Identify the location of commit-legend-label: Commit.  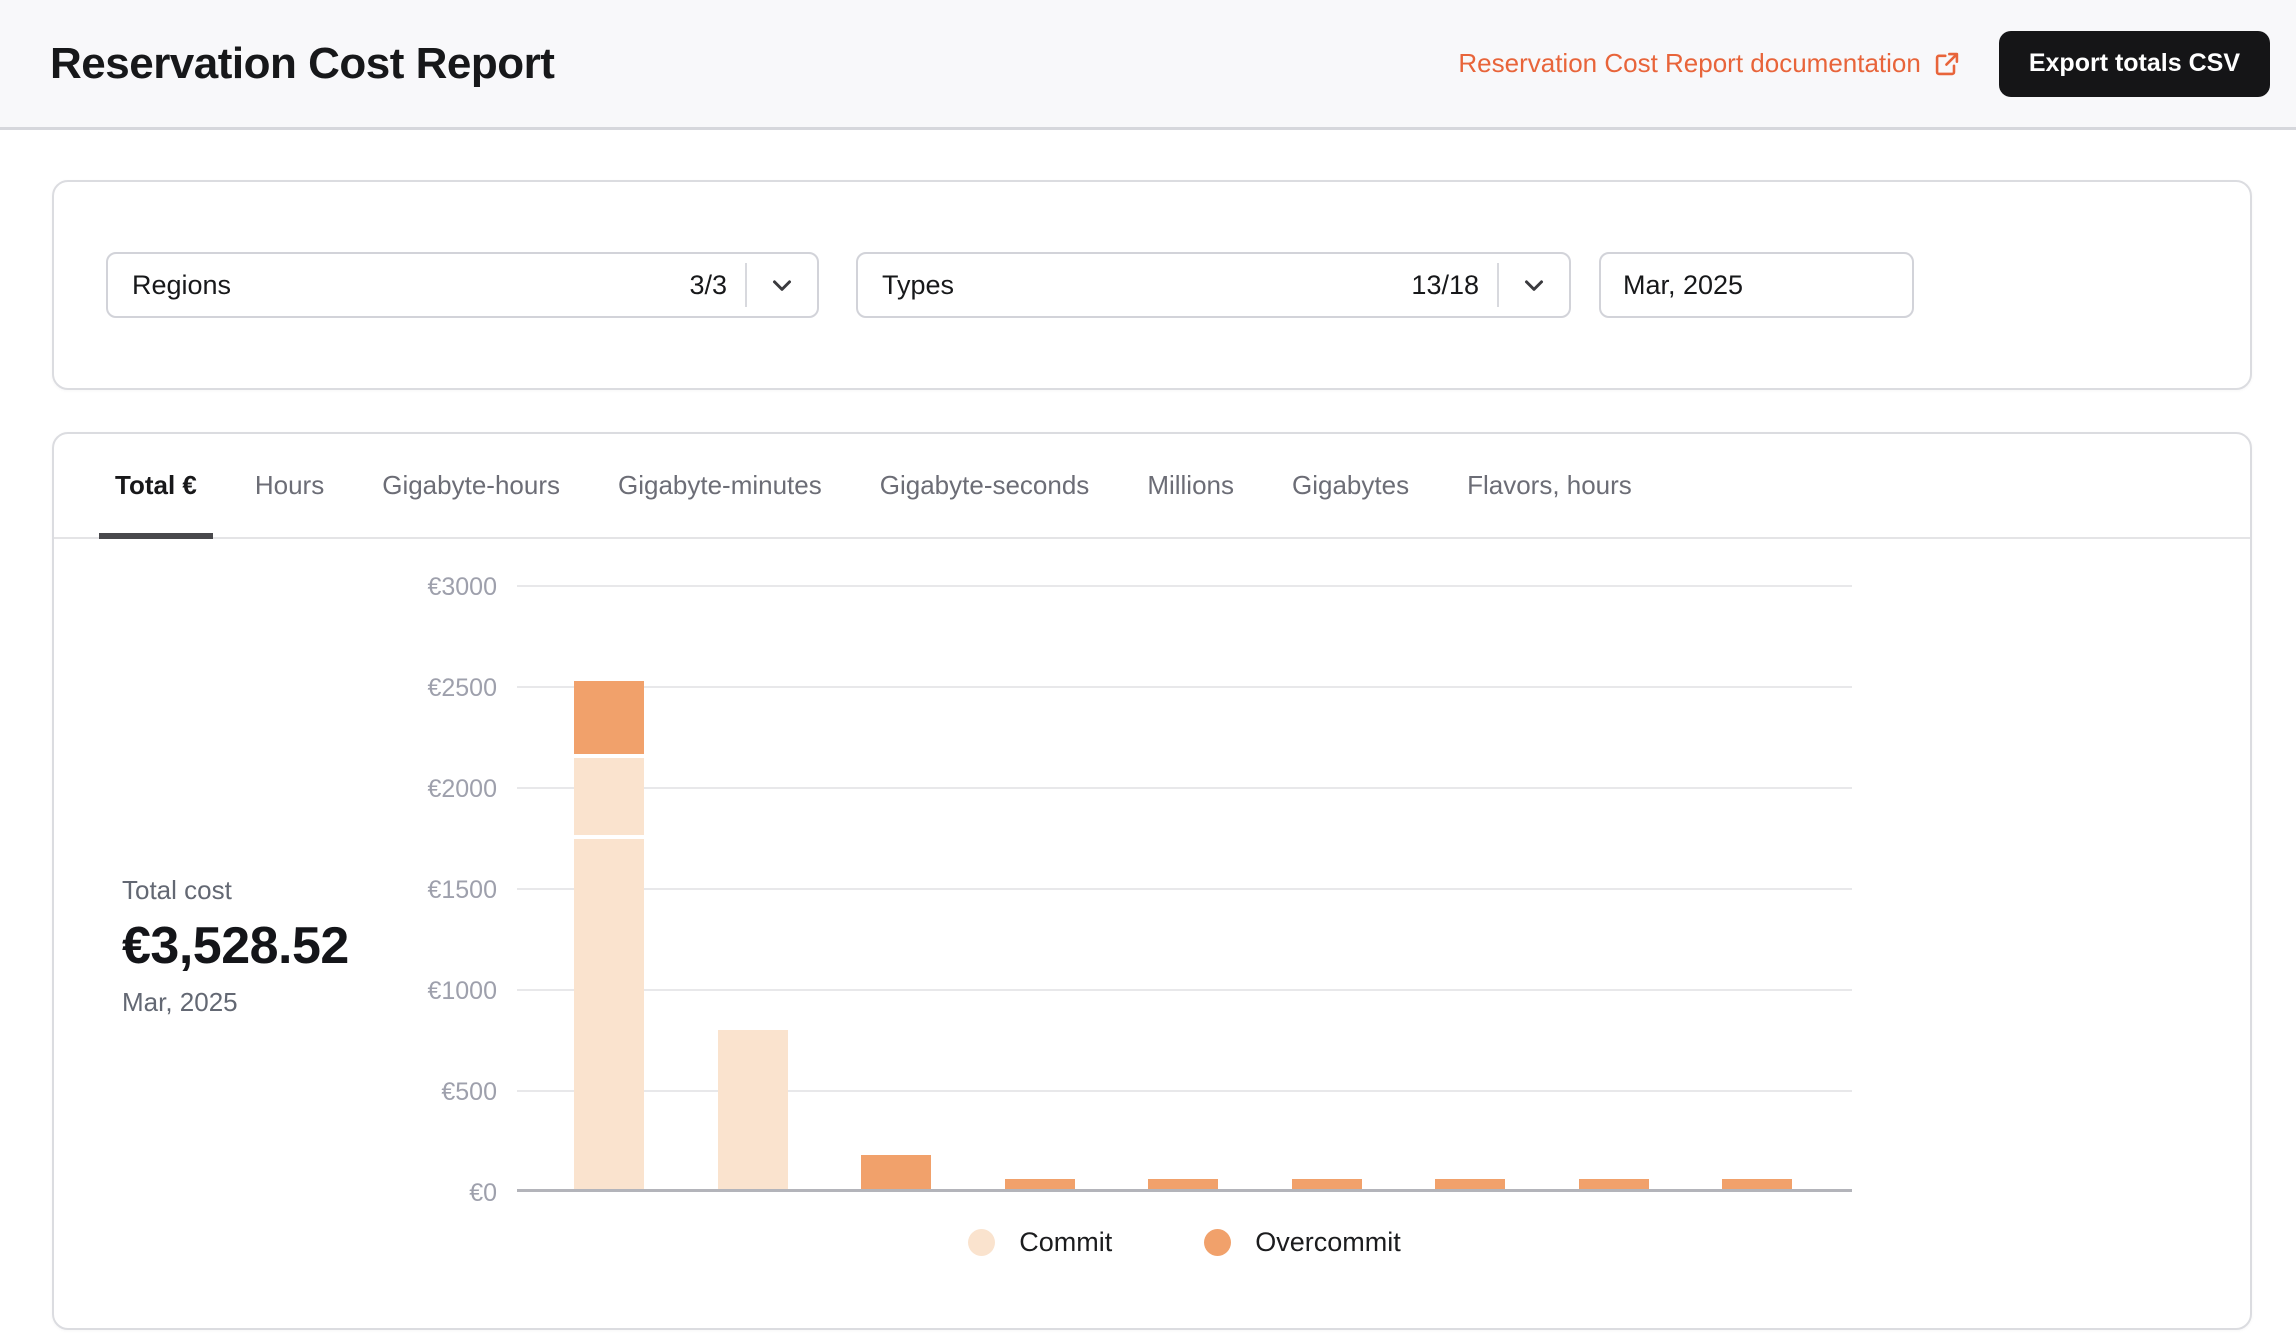
(1066, 1242).